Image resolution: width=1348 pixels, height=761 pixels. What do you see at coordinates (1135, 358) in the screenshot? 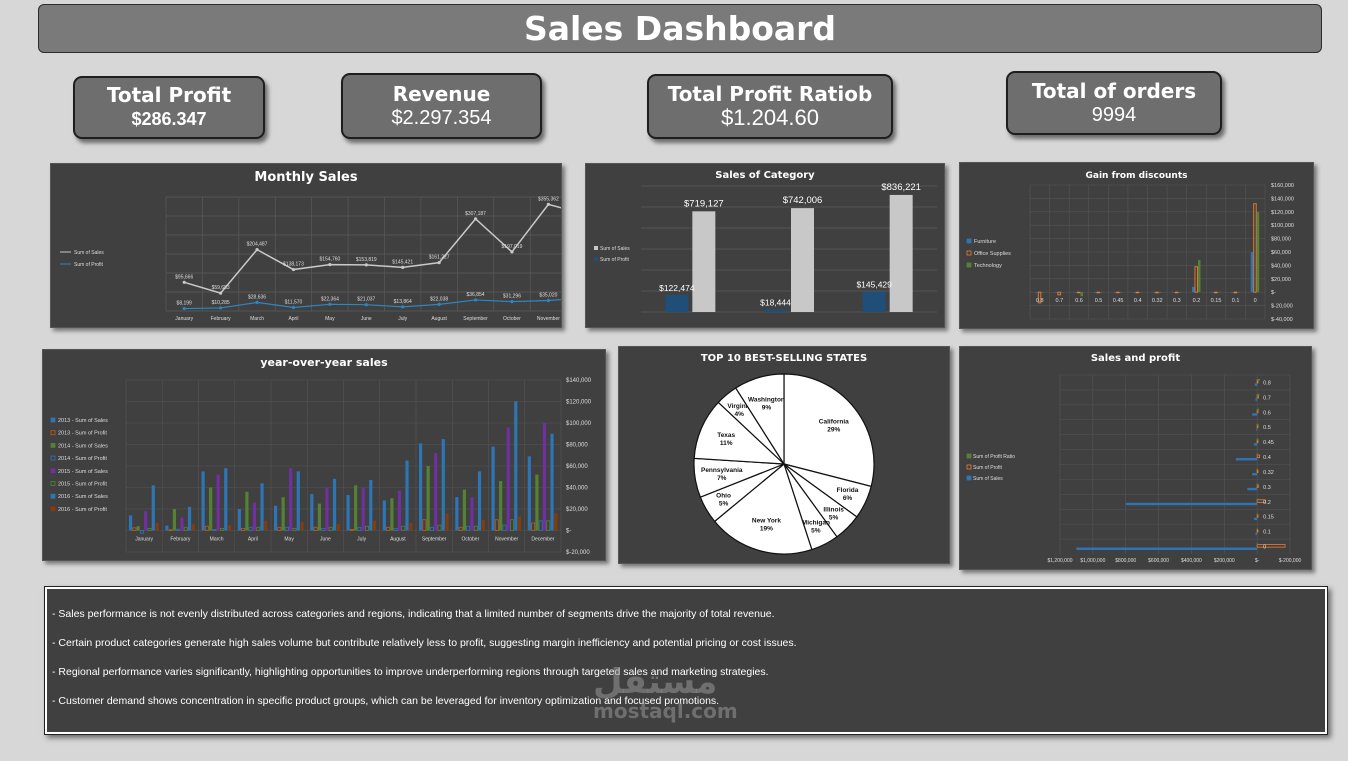
I see `chart-title: Sales and profit` at bounding box center [1135, 358].